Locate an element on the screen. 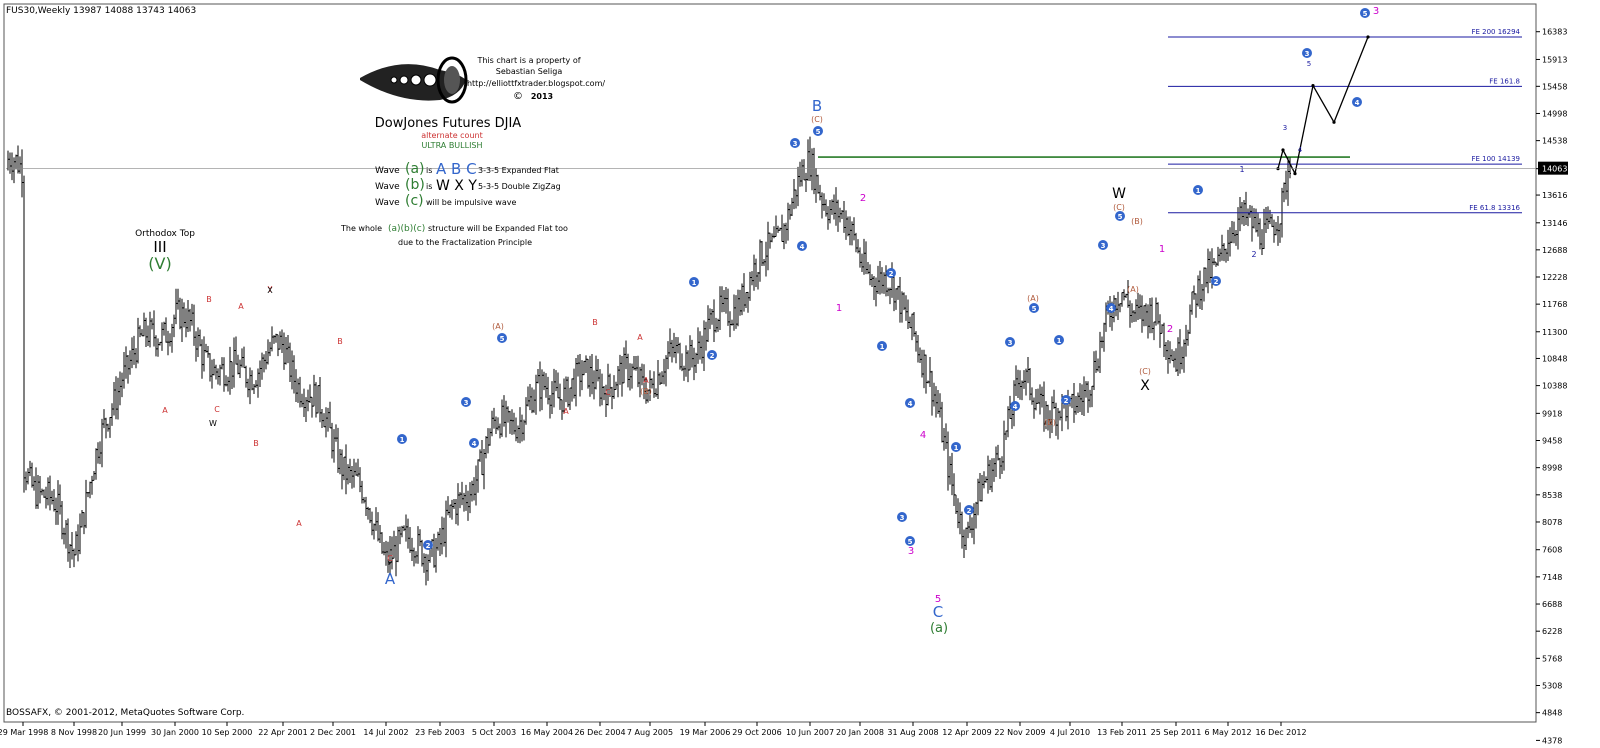  wave-text-label: C is located at coordinates (217, 409).